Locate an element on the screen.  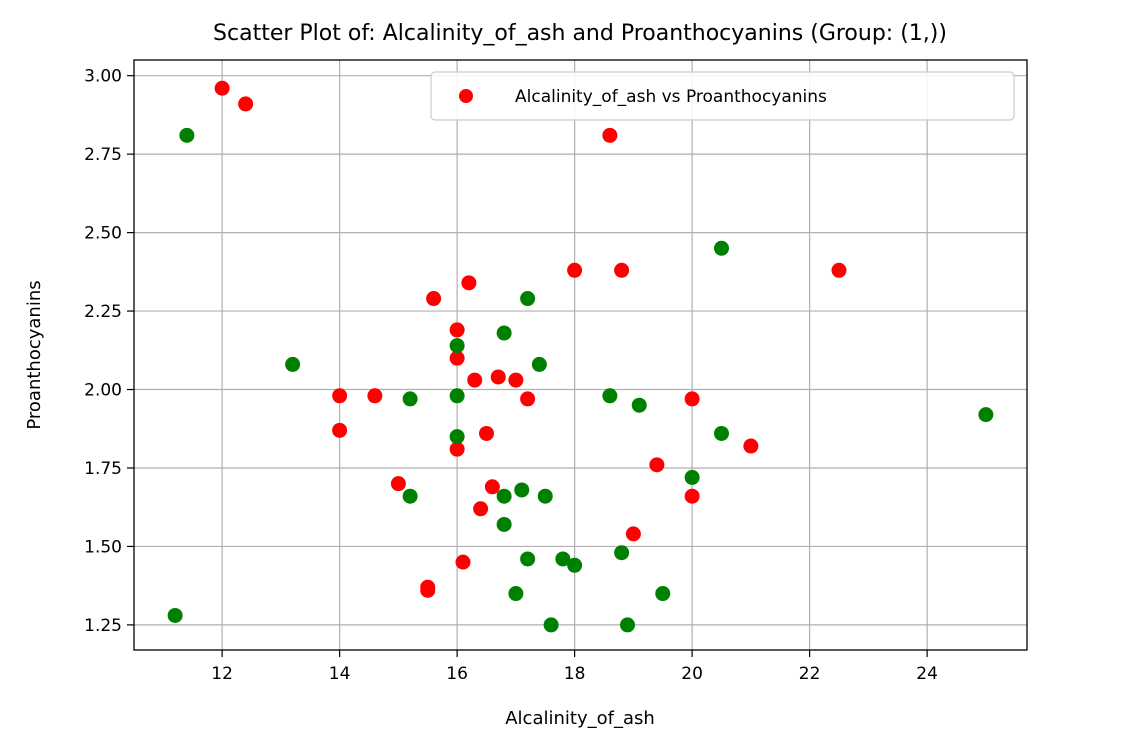
y-tick-label: 3.00 is located at coordinates (103, 77).